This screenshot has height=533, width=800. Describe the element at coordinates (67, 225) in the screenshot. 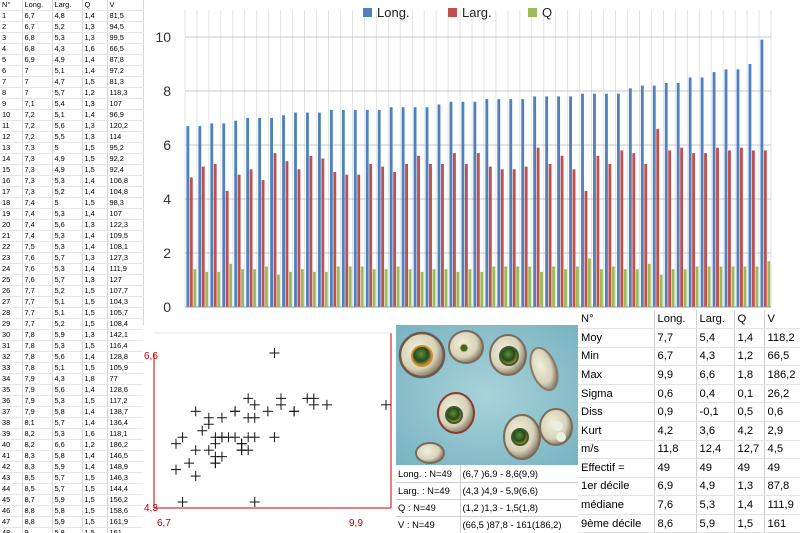

I see `spore-data-cell: 5,6` at that location.